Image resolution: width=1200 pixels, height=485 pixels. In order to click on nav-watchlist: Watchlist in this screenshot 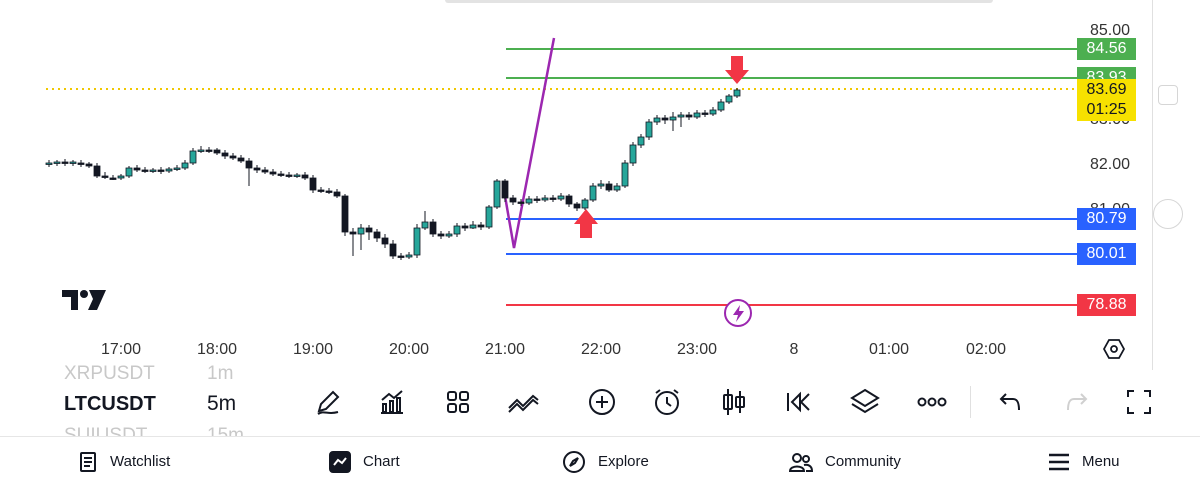, I will do `click(124, 461)`.